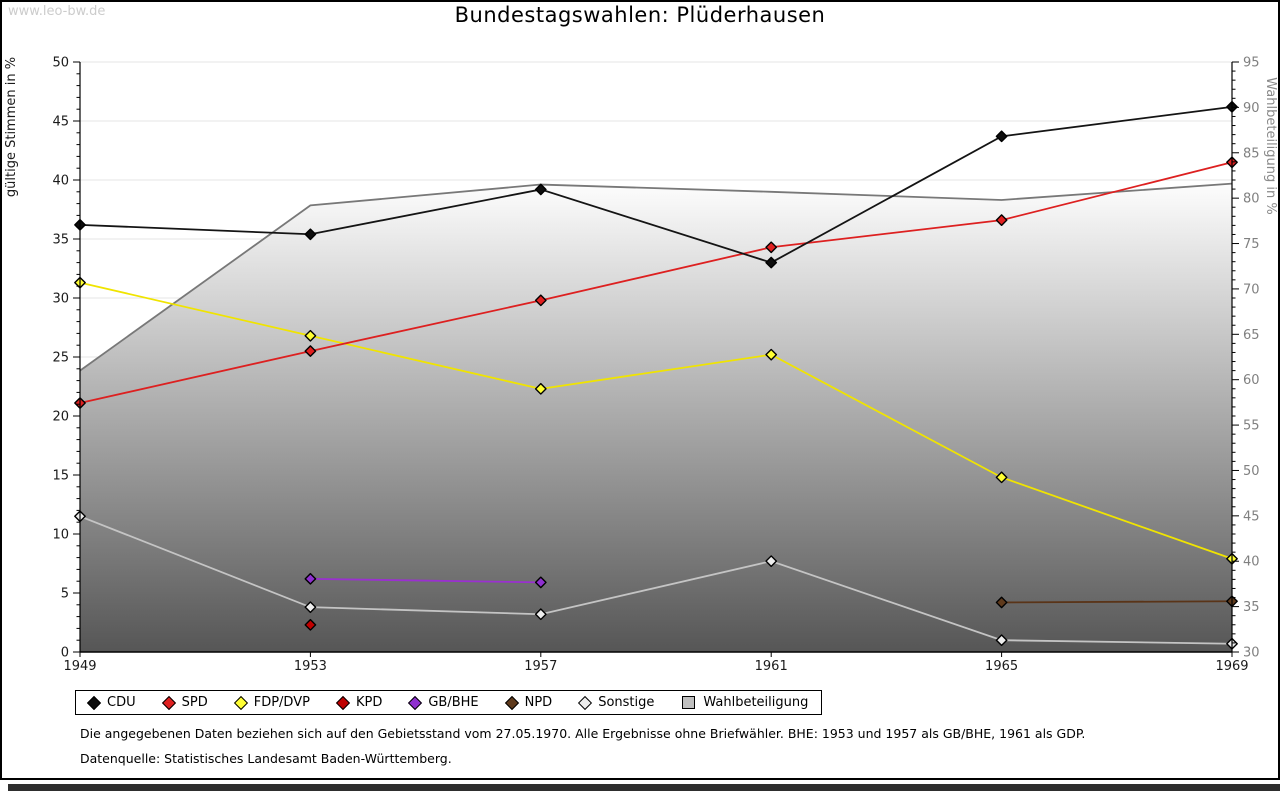 The height and width of the screenshot is (791, 1280). What do you see at coordinates (640, 15) in the screenshot?
I see `chart-title: Bundestagswahlen: Plüderhausen` at bounding box center [640, 15].